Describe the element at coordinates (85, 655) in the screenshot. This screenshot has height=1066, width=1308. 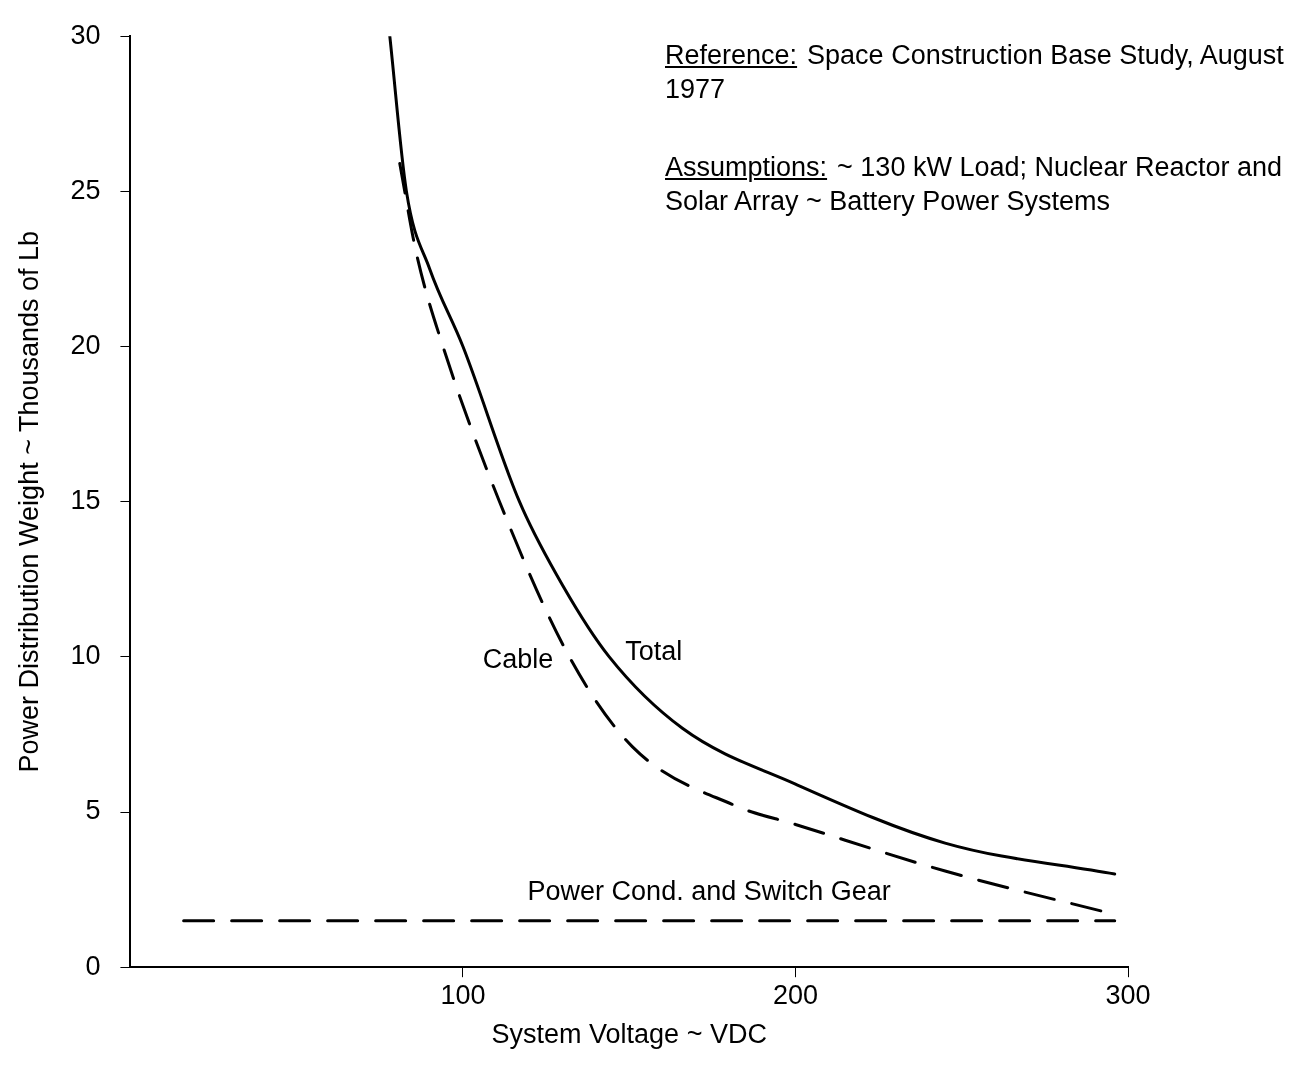
I see `y-tick-label: 10` at that location.